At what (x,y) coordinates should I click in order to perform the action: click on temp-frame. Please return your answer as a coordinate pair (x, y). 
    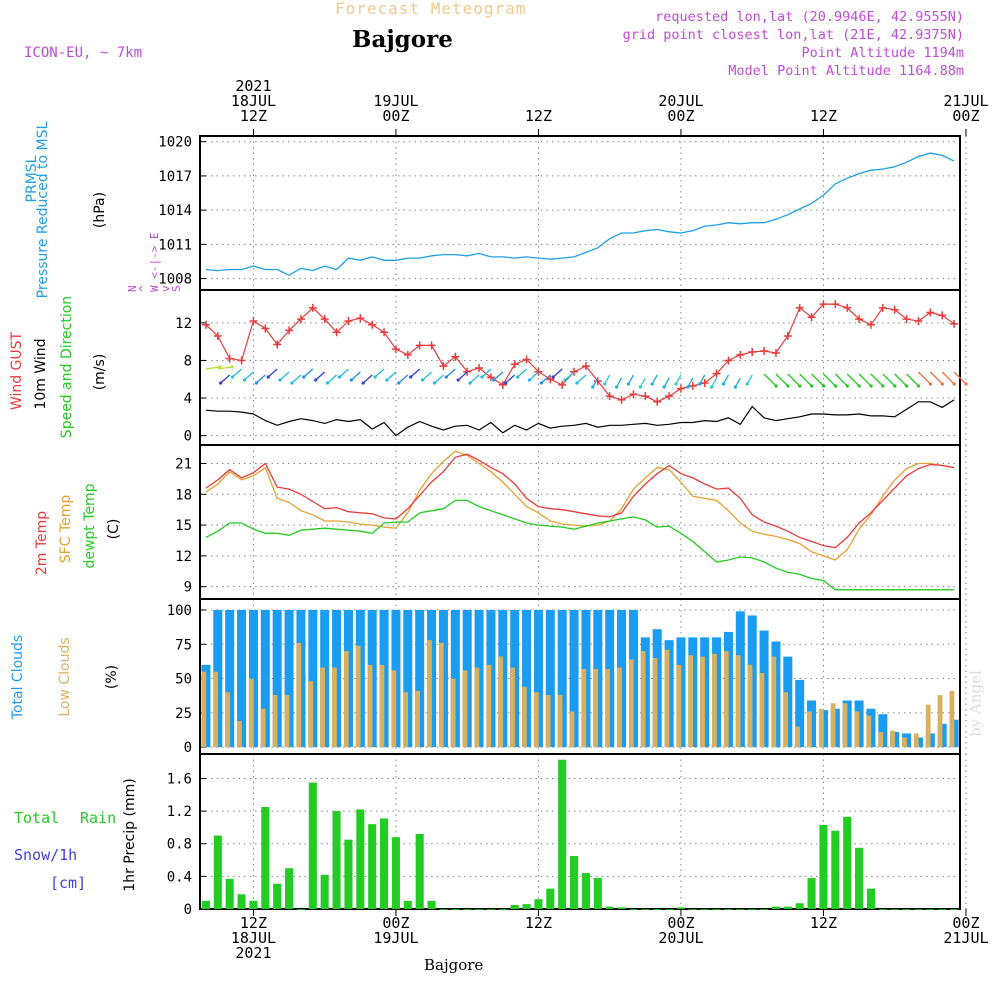
    Looking at the image, I should click on (580, 522).